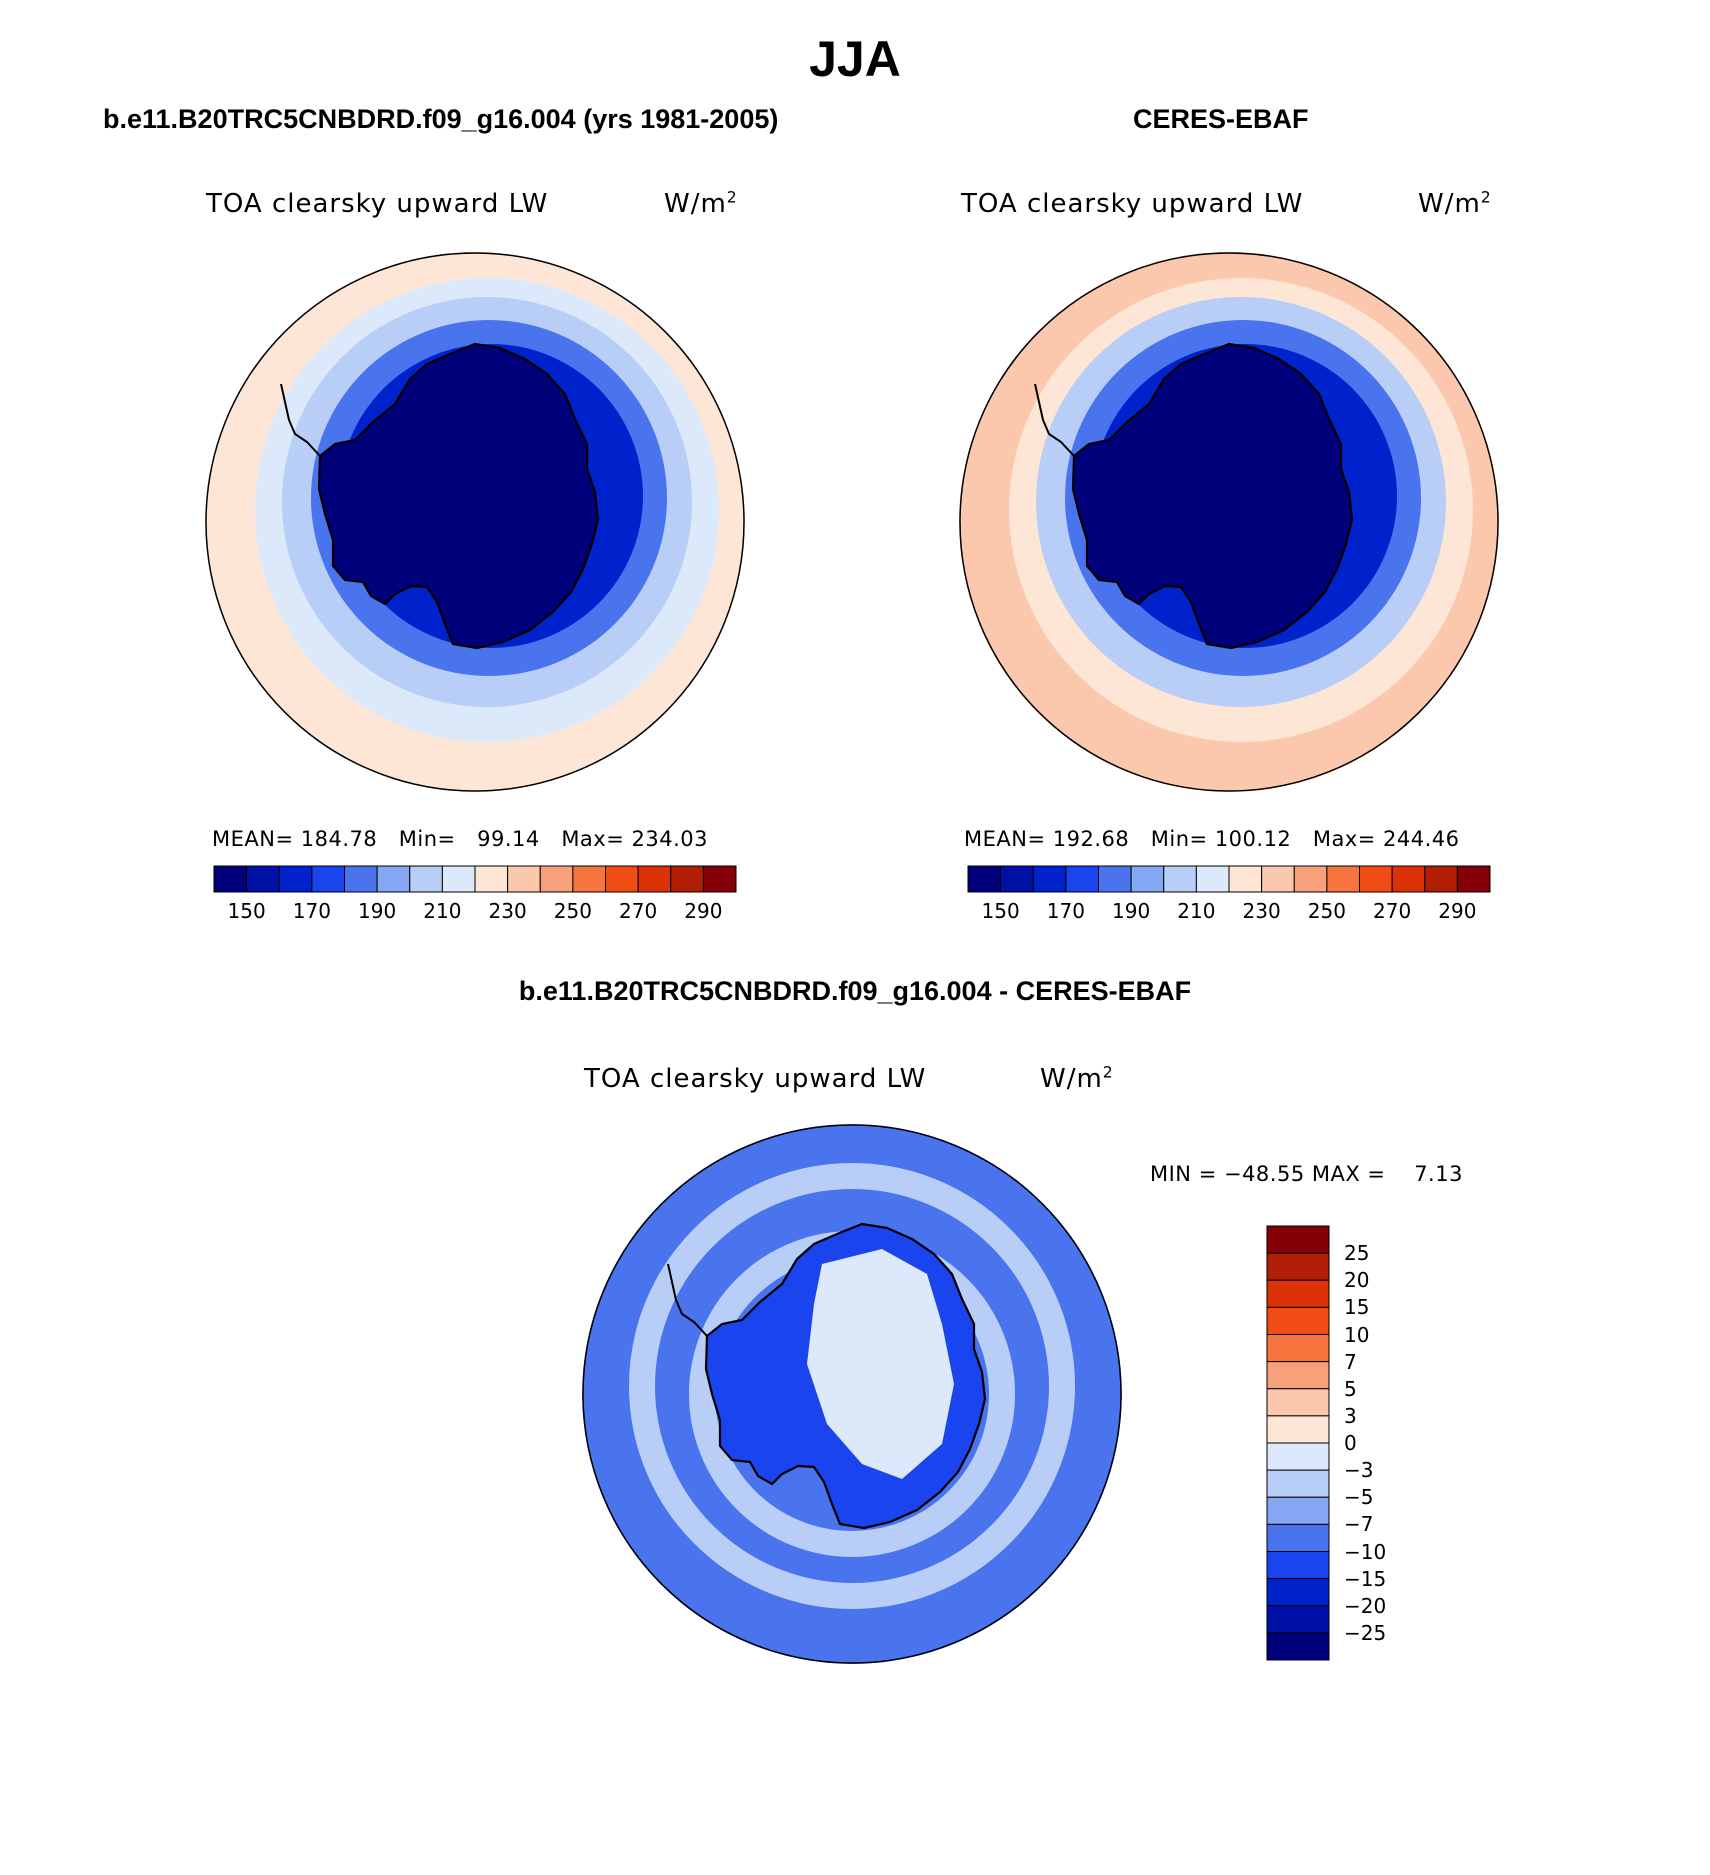  I want to click on colorbar-tick-label: −5, so click(1359, 1497).